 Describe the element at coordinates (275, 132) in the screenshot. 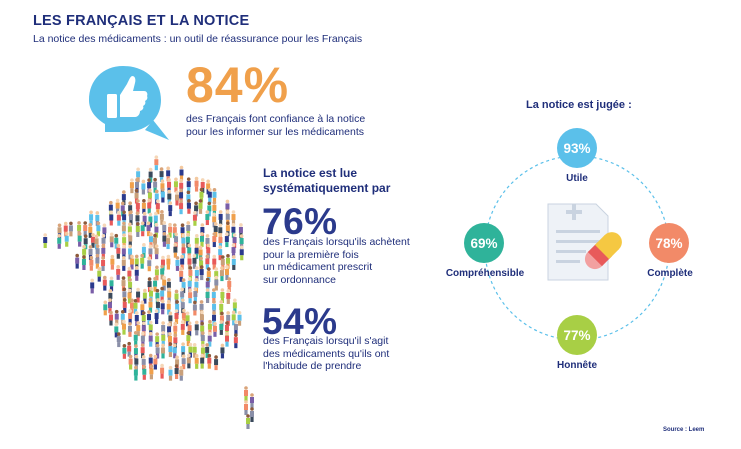

I see `trust-line: pour les informer sur les médicaments` at that location.